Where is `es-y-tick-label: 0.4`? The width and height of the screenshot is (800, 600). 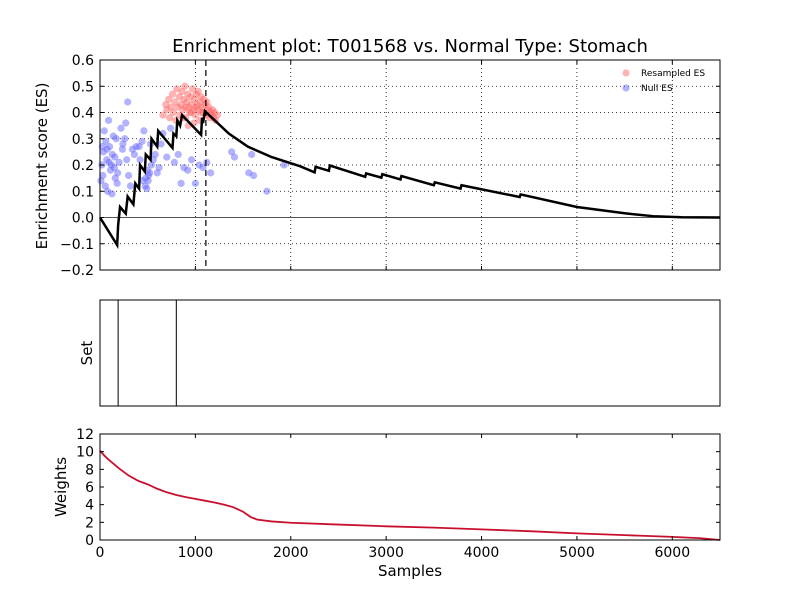 es-y-tick-label: 0.4 is located at coordinates (83, 114).